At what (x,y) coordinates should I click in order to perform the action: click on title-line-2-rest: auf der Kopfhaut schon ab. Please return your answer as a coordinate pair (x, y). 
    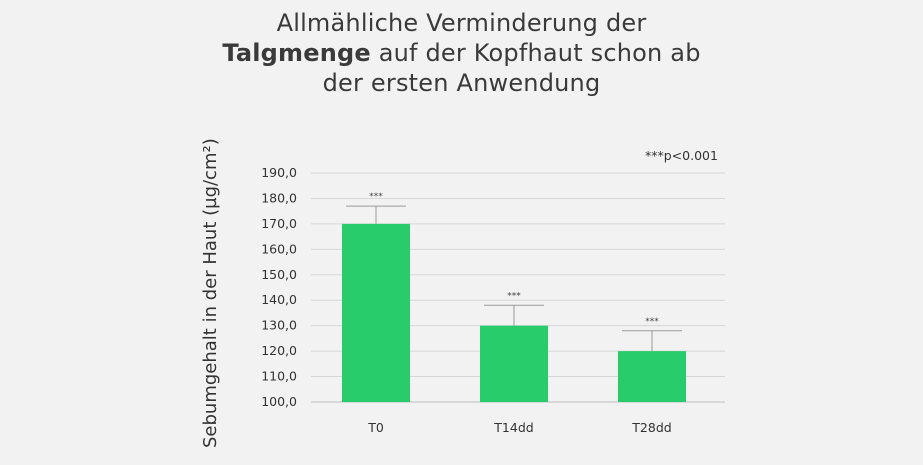
    Looking at the image, I should click on (535, 53).